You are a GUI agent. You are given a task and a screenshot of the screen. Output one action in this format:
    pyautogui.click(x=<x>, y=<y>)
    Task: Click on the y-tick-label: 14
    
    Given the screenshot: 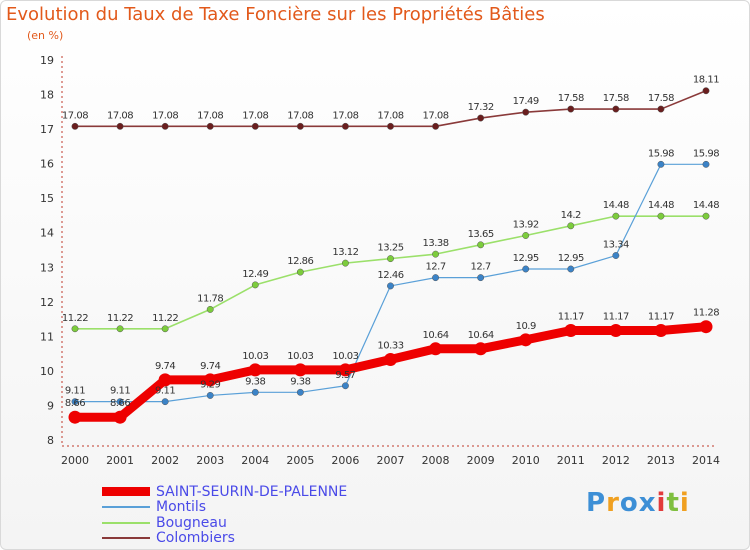 What is the action you would take?
    pyautogui.click(x=47, y=233)
    